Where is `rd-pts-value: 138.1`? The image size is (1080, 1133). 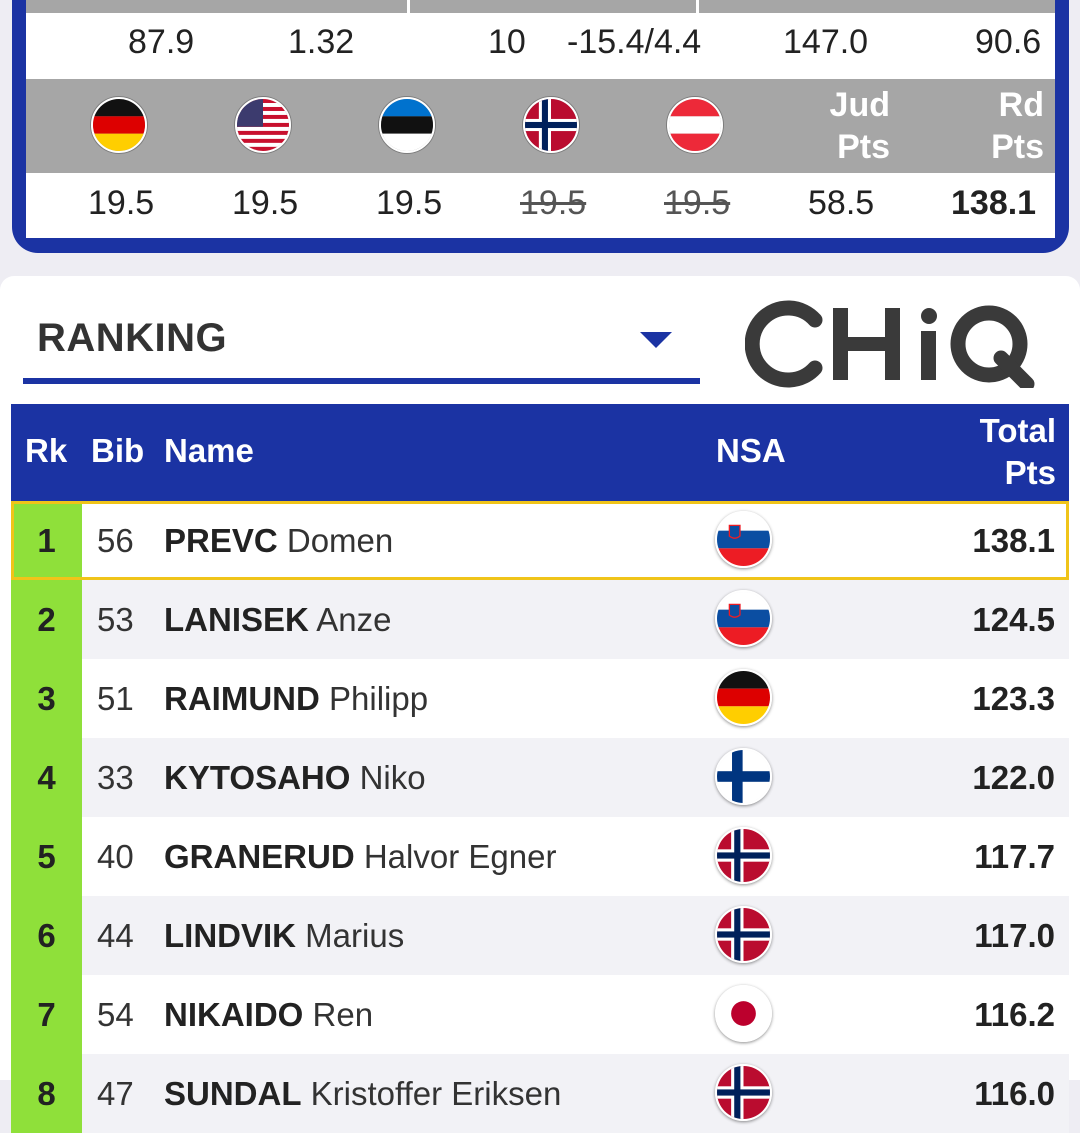
rd-pts-value: 138.1 is located at coordinates (994, 203).